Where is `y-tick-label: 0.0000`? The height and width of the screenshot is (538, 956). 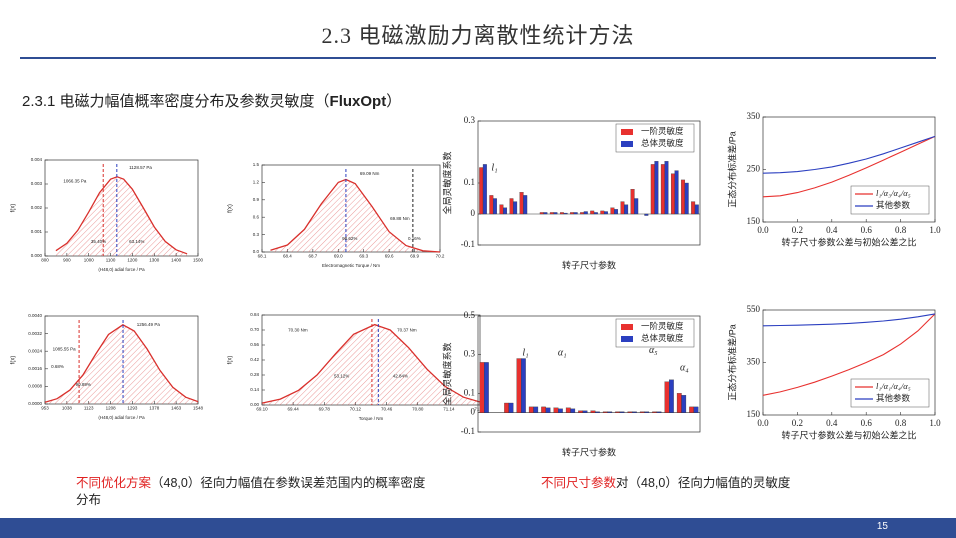
y-tick-label: 0.0000 is located at coordinates (35, 403).